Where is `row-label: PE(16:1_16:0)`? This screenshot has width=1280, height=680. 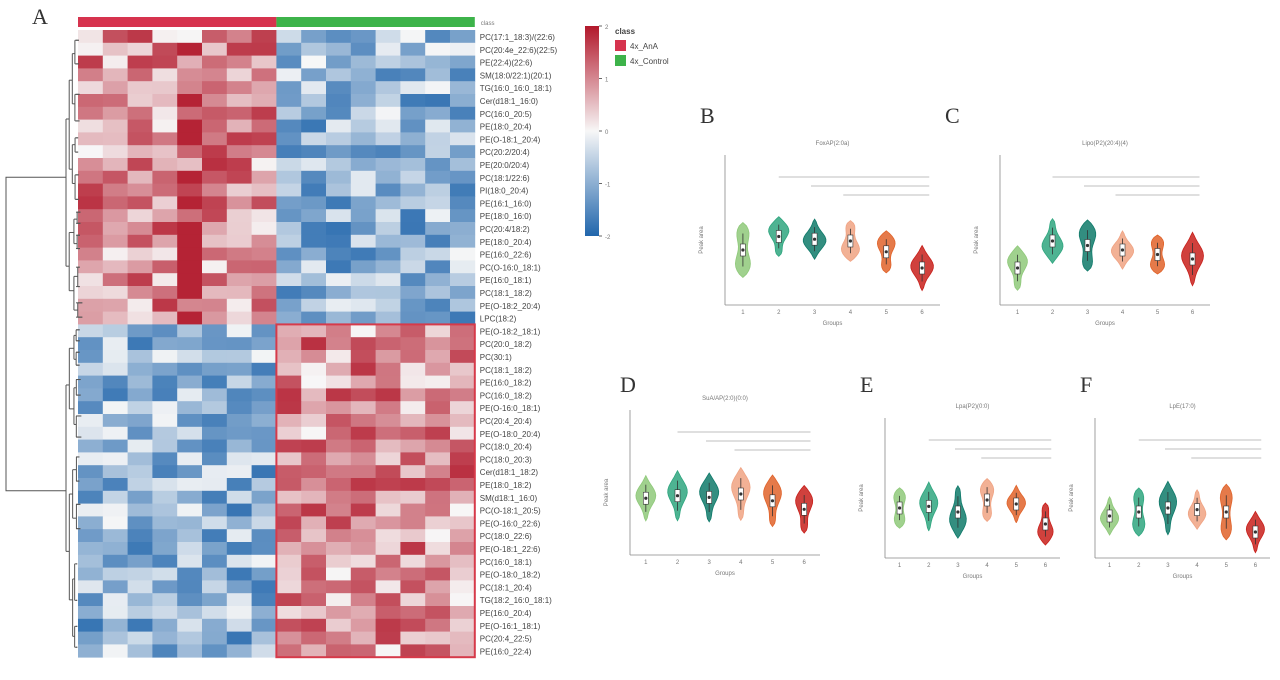 row-label: PE(16:1_16:0) is located at coordinates (506, 203).